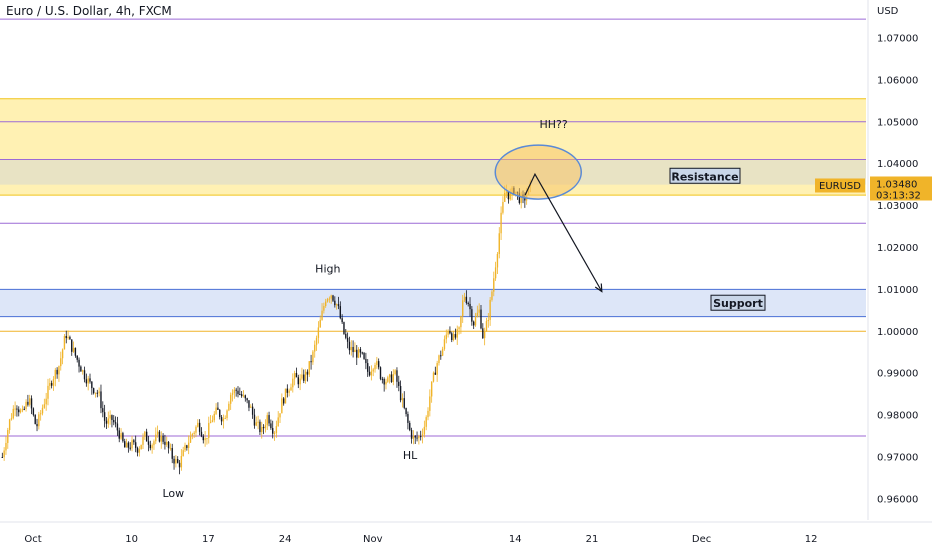 The image size is (932, 550). I want to click on y-tick-label: 1.04000, so click(897, 164).